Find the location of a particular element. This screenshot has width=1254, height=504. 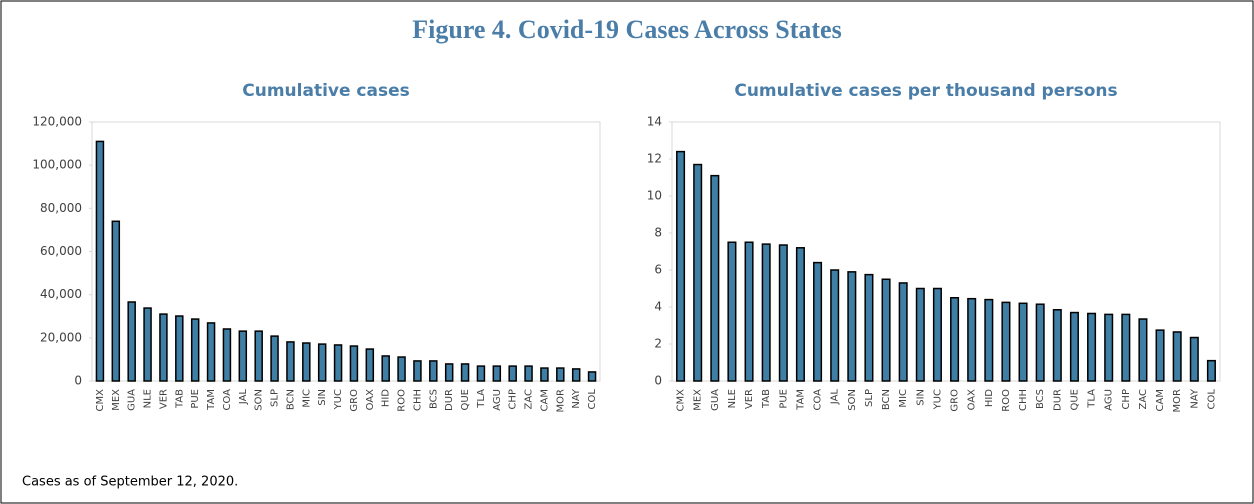

y-tick-label: 100,000 is located at coordinates (57, 165).